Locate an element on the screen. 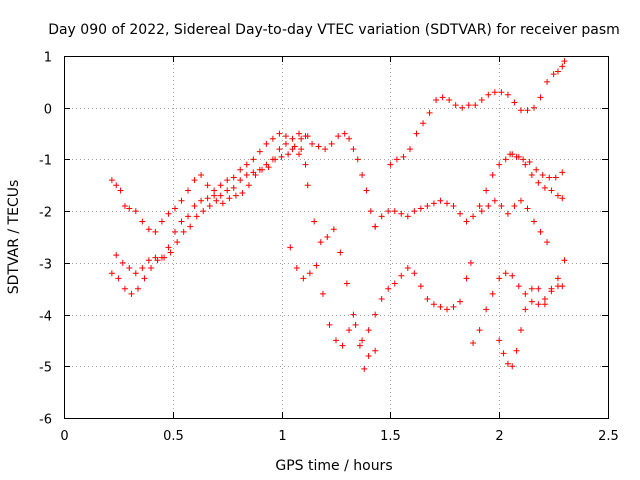  x-tick-label: 0.5 is located at coordinates (173, 436).